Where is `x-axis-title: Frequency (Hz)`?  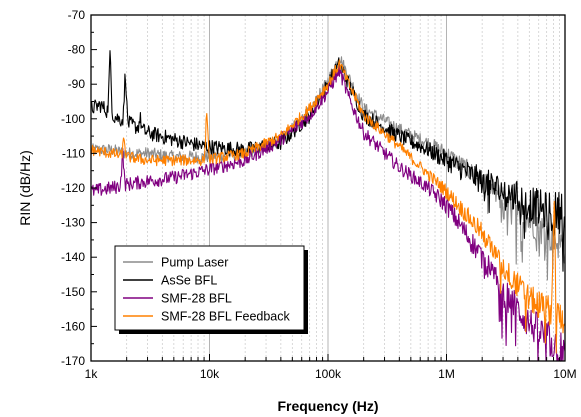
x-axis-title: Frequency (Hz) is located at coordinates (327, 406).